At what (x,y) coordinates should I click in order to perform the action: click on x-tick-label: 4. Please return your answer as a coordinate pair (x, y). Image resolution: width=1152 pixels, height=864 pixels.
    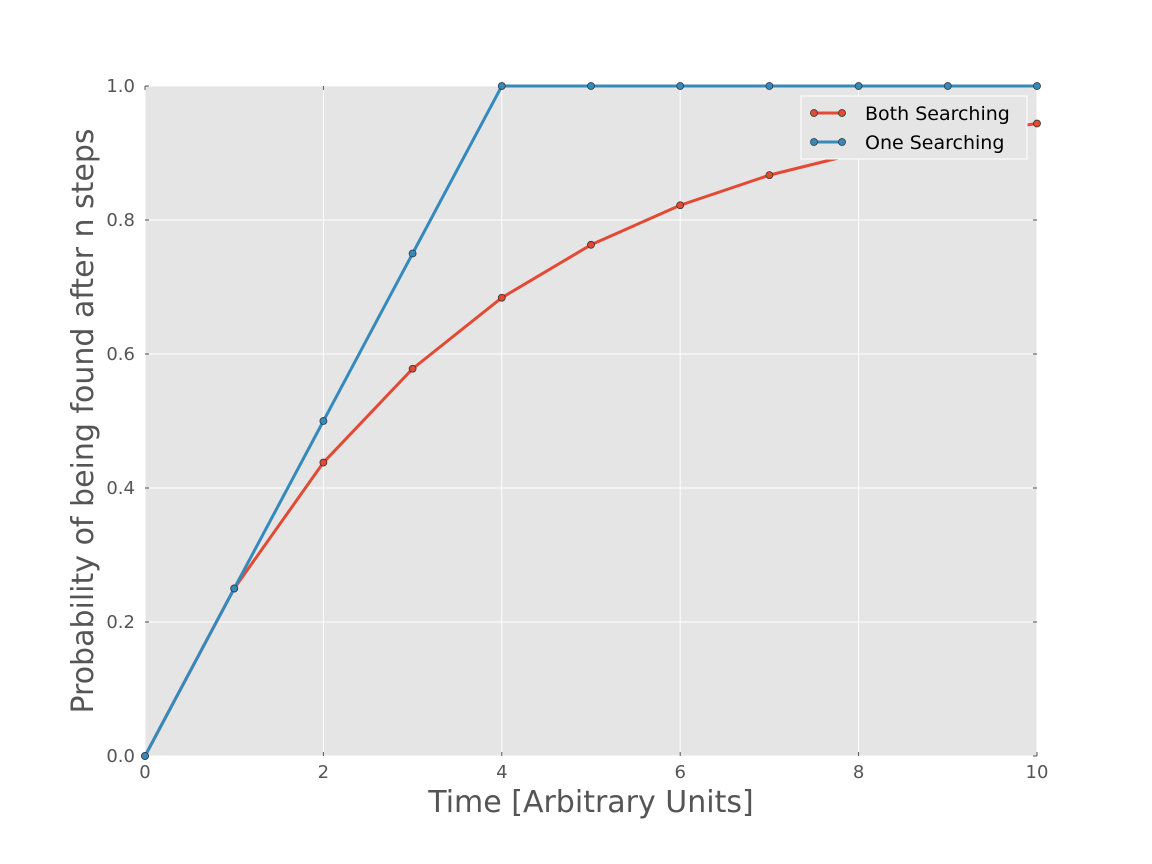
    Looking at the image, I should click on (501, 772).